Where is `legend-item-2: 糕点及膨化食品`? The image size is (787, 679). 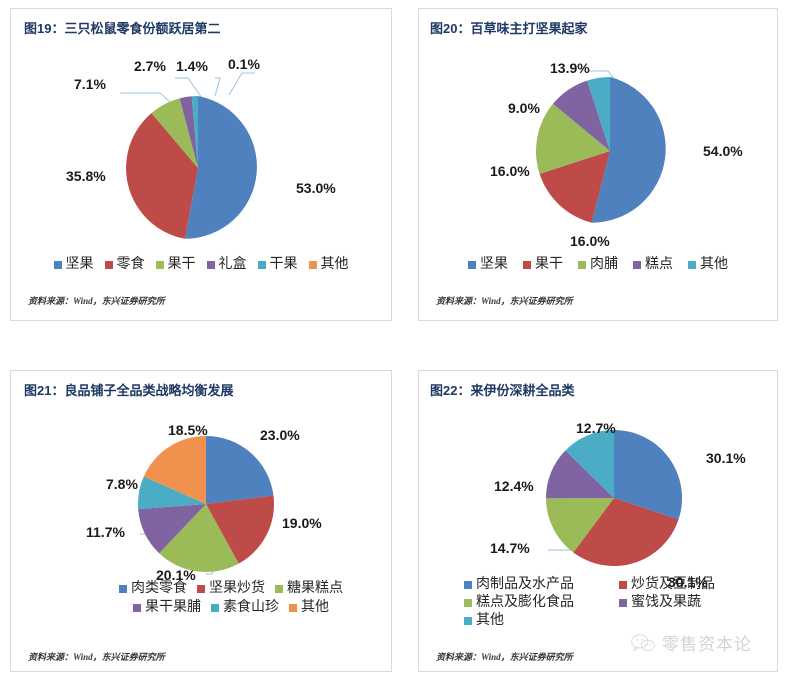
legend-item-2: 糕点及膨化食品 is located at coordinates (541, 603).